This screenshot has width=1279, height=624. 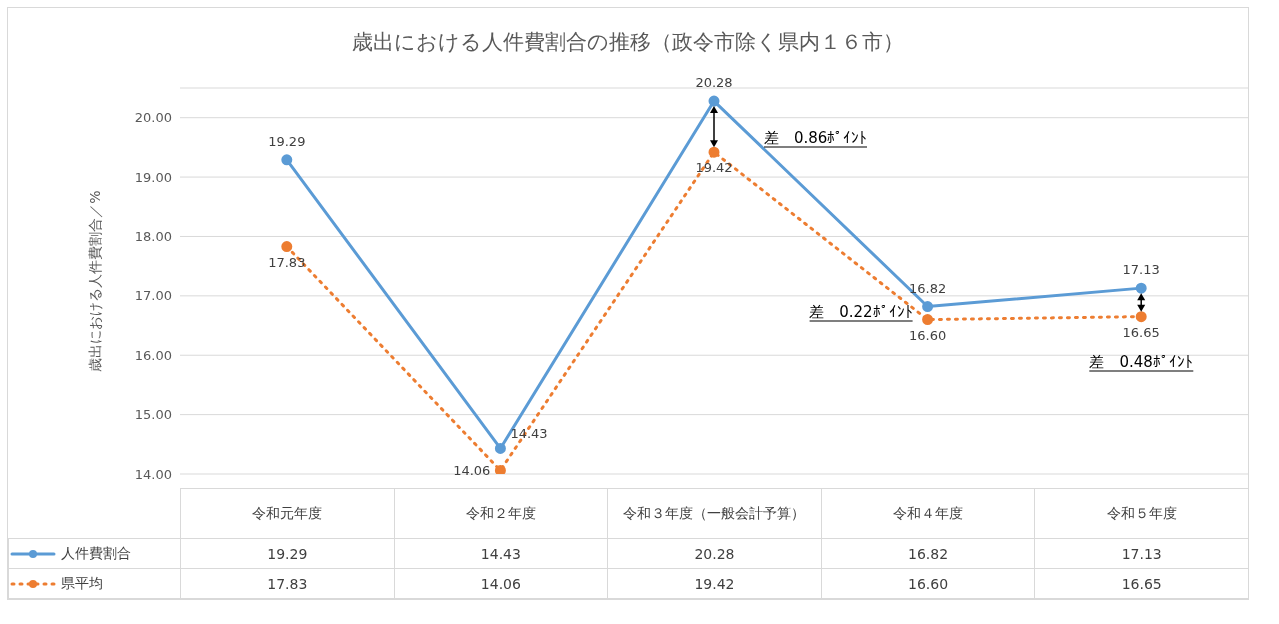 I want to click on x-tick-label: 令和２年度, so click(x=501, y=513).